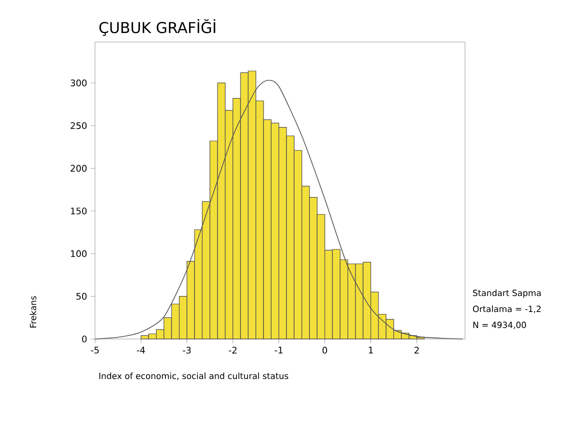  I want to click on y-tick-label: 150, so click(79, 211).